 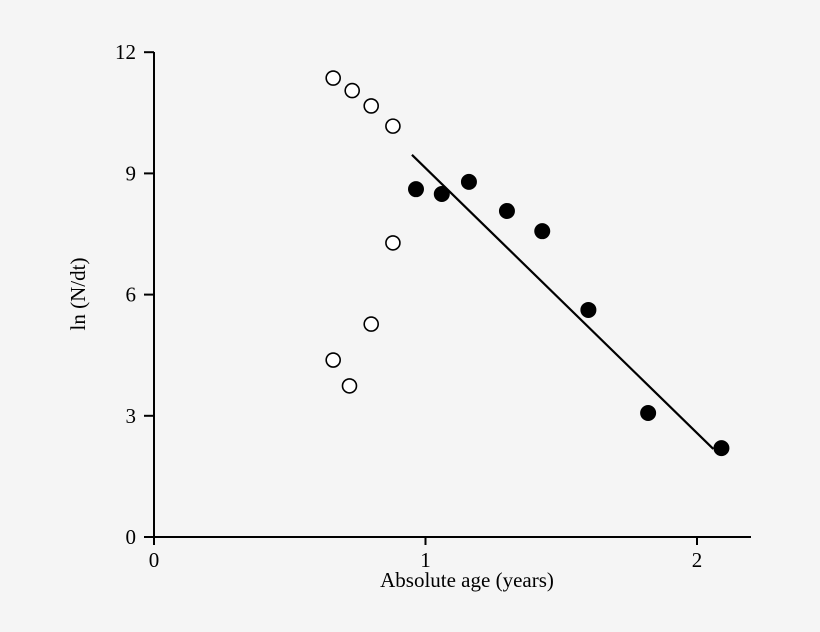 I want to click on y-axis-label: ln (N/dt), so click(x=78, y=294).